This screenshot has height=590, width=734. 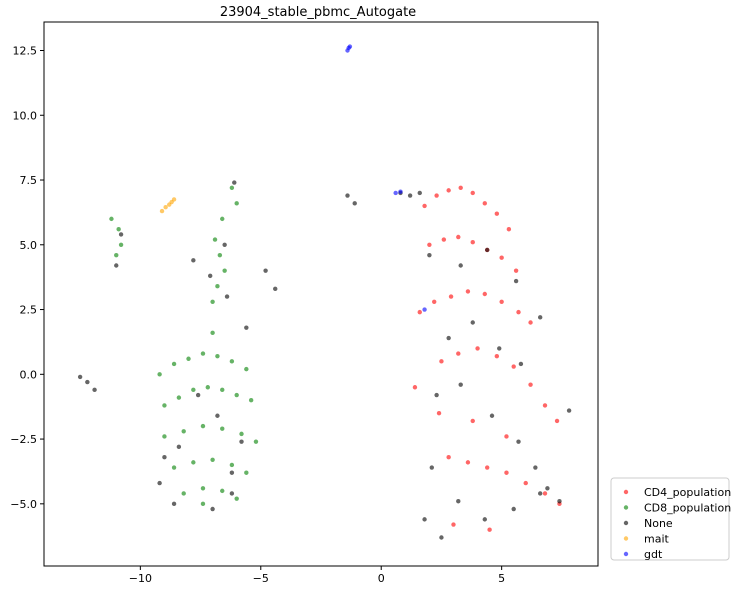 What do you see at coordinates (318, 12) in the screenshot?
I see `chart-title: 23904_stable_pbmc_Autogate` at bounding box center [318, 12].